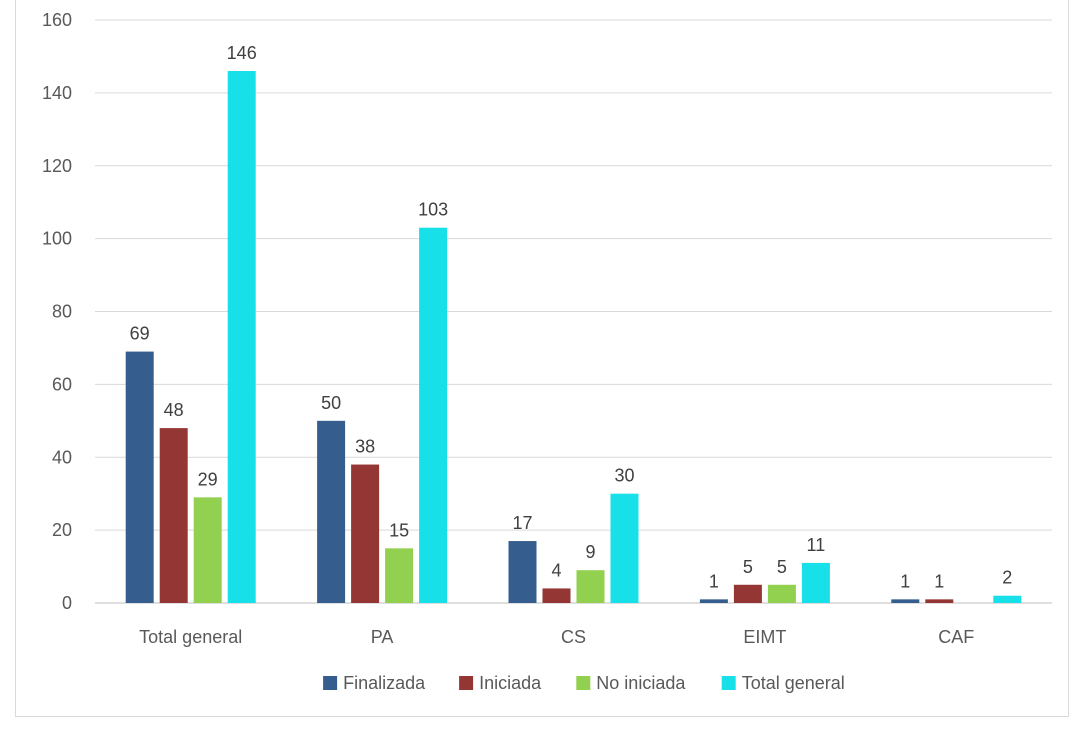  What do you see at coordinates (764, 637) in the screenshot?
I see `x-tick-label: EIMT` at bounding box center [764, 637].